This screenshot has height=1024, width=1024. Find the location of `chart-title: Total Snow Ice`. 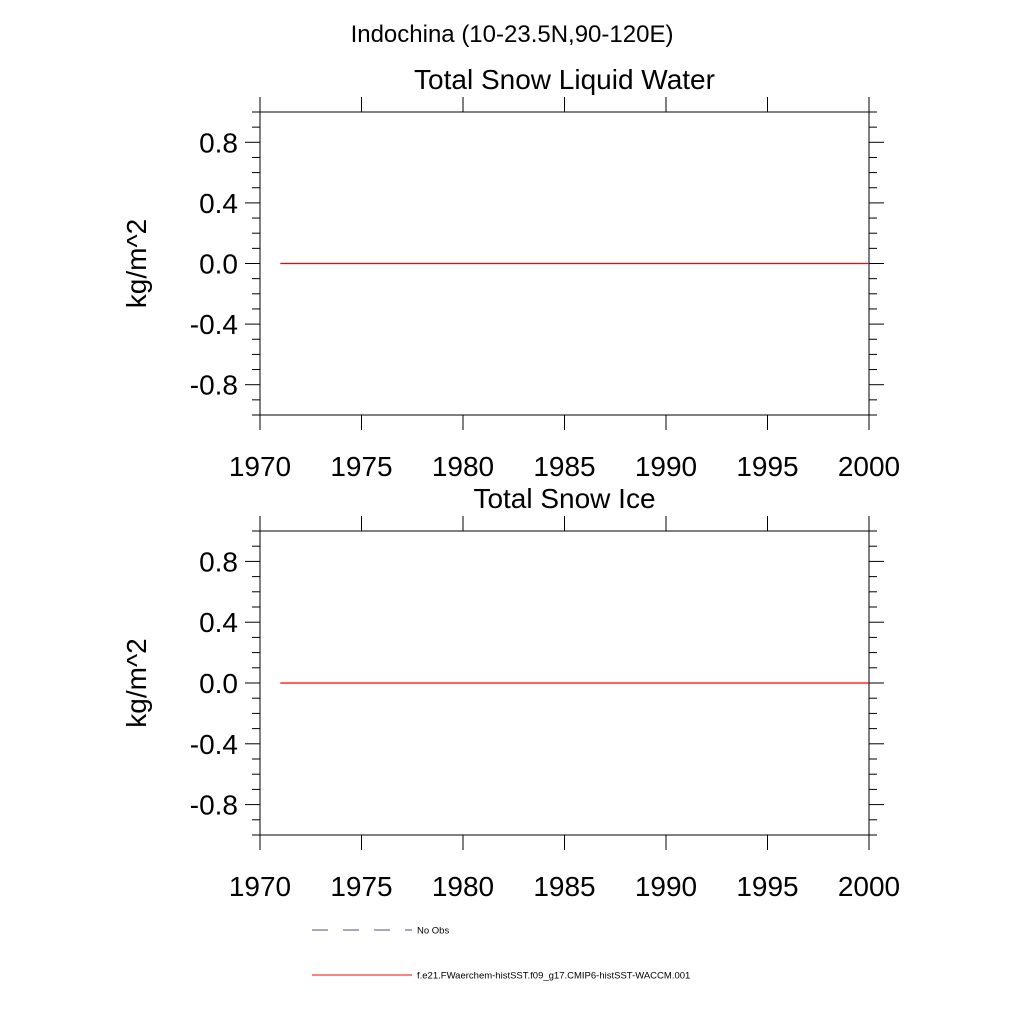

chart-title: Total Snow Ice is located at coordinates (564, 498).